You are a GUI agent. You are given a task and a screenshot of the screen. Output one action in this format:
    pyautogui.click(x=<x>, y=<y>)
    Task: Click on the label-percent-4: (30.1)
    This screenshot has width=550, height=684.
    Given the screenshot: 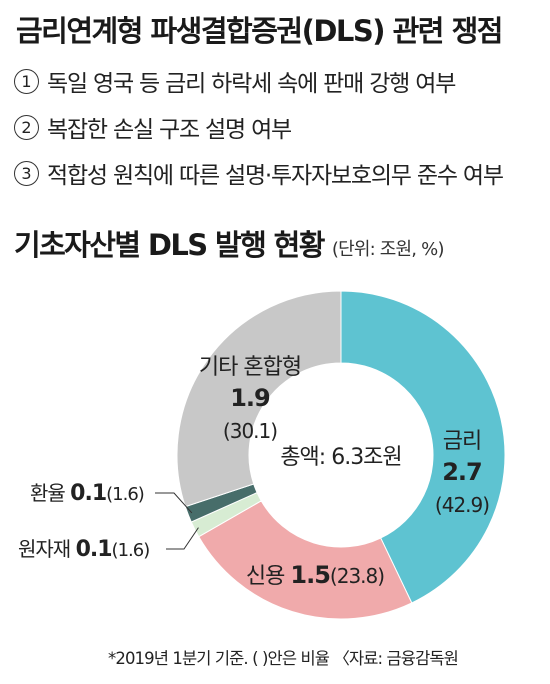 What is the action you would take?
    pyautogui.click(x=250, y=431)
    